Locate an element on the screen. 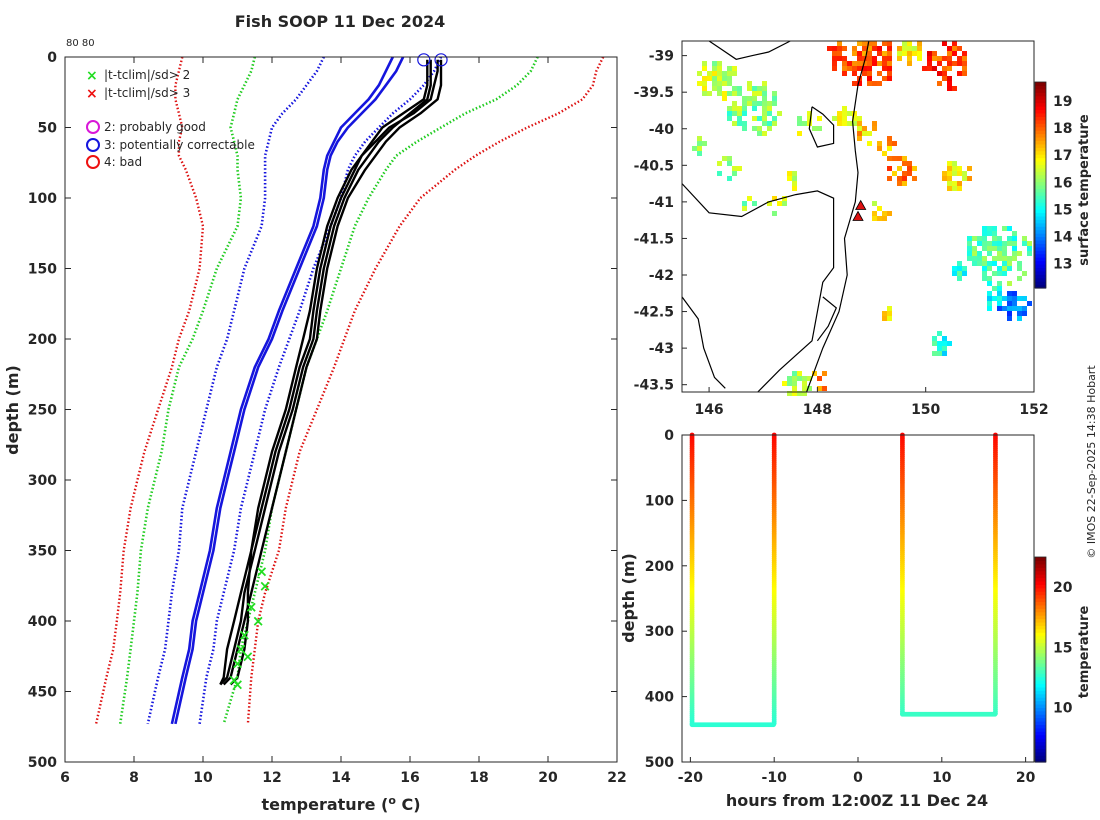  y-tick-label: 150 is located at coordinates (42, 270).